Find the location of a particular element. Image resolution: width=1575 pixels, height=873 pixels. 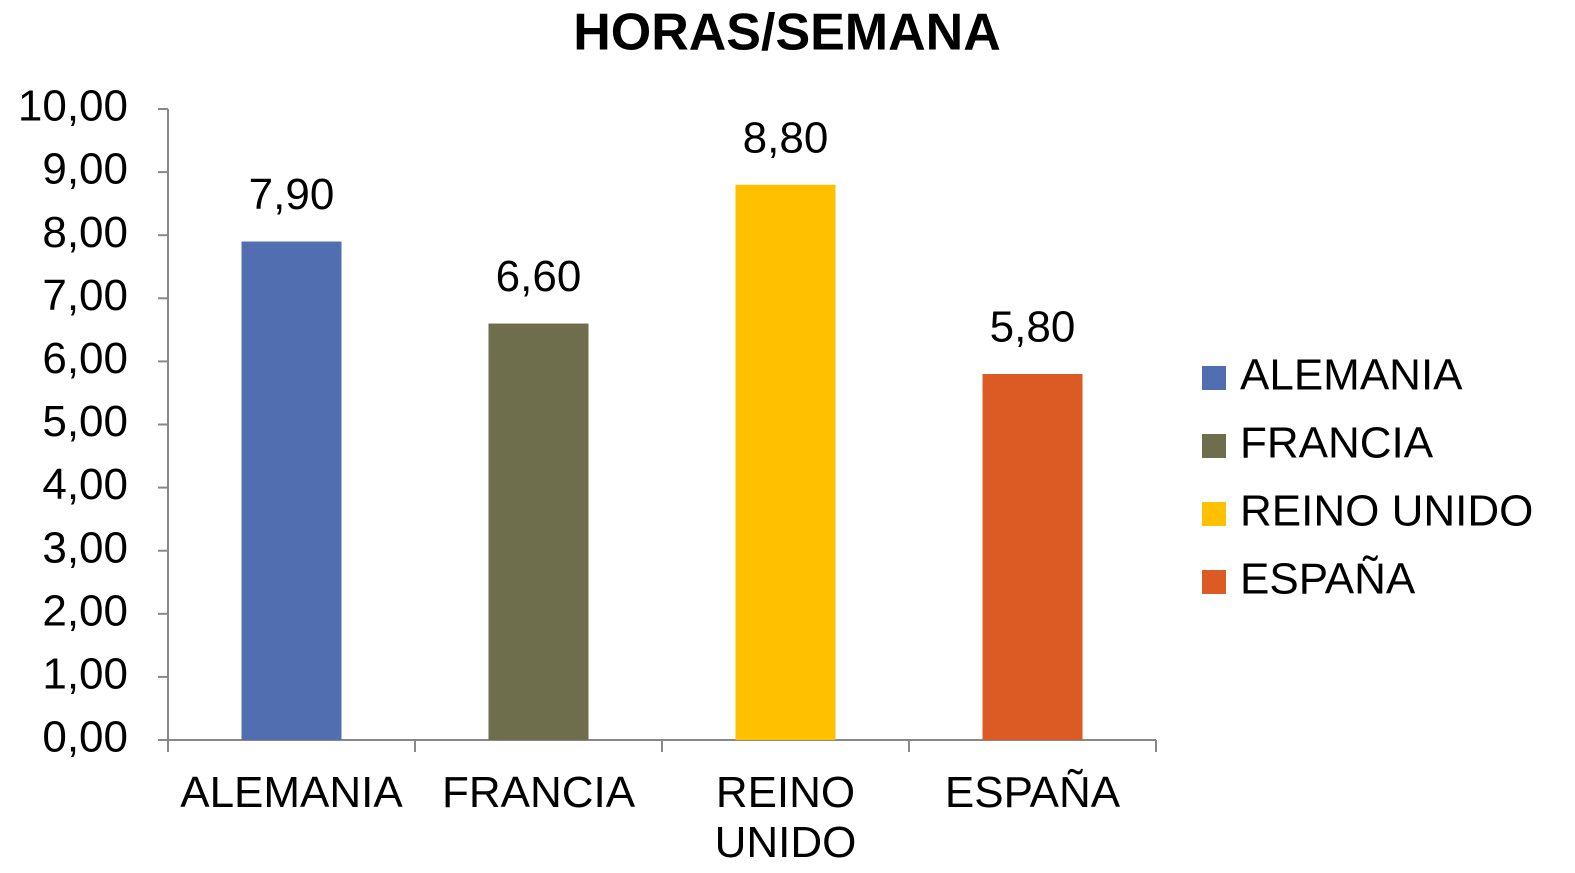

y-tick-label: 4,00 is located at coordinates (85, 484).